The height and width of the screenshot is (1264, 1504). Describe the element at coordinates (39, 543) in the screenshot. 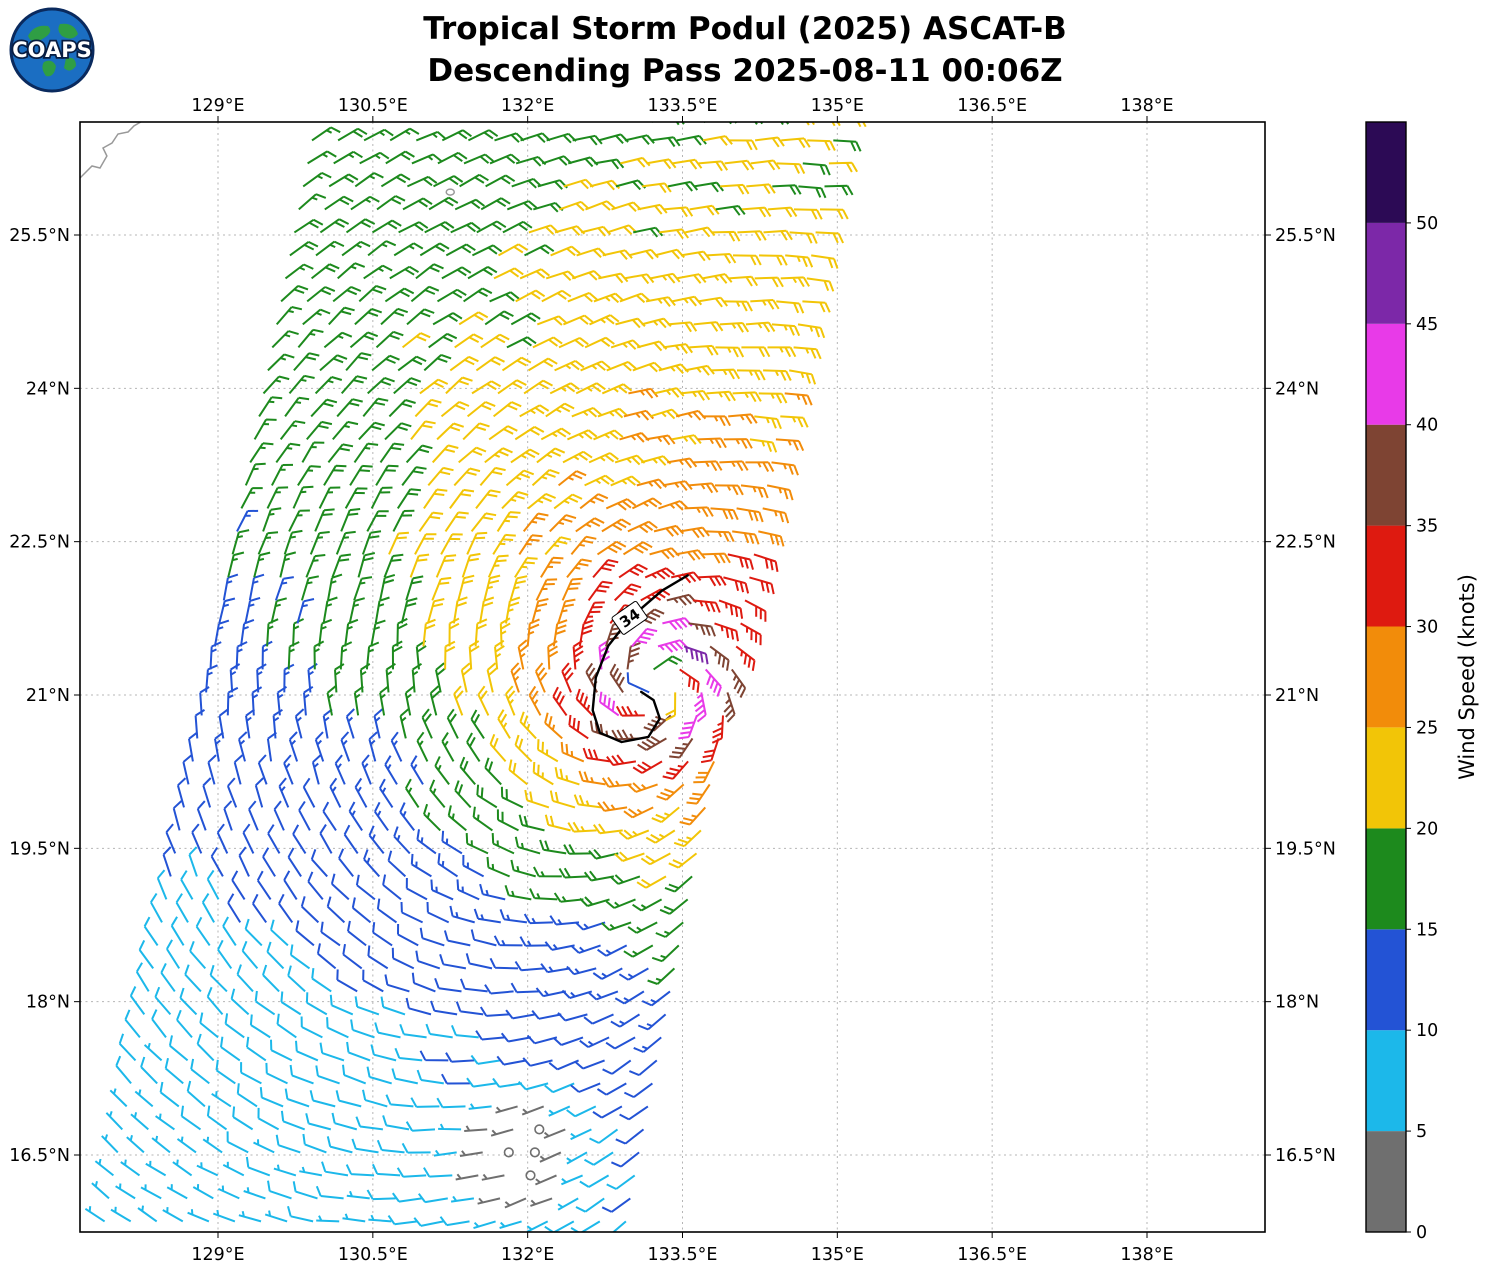

I see `y-tick-label-left: 22.5°N` at that location.